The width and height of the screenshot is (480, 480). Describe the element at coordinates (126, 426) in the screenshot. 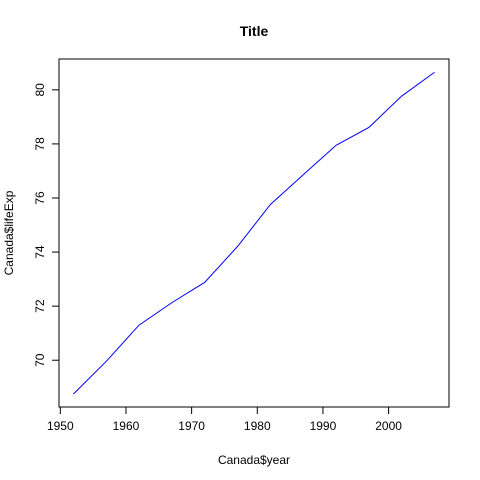

I see `x-tick-label: 1960` at that location.